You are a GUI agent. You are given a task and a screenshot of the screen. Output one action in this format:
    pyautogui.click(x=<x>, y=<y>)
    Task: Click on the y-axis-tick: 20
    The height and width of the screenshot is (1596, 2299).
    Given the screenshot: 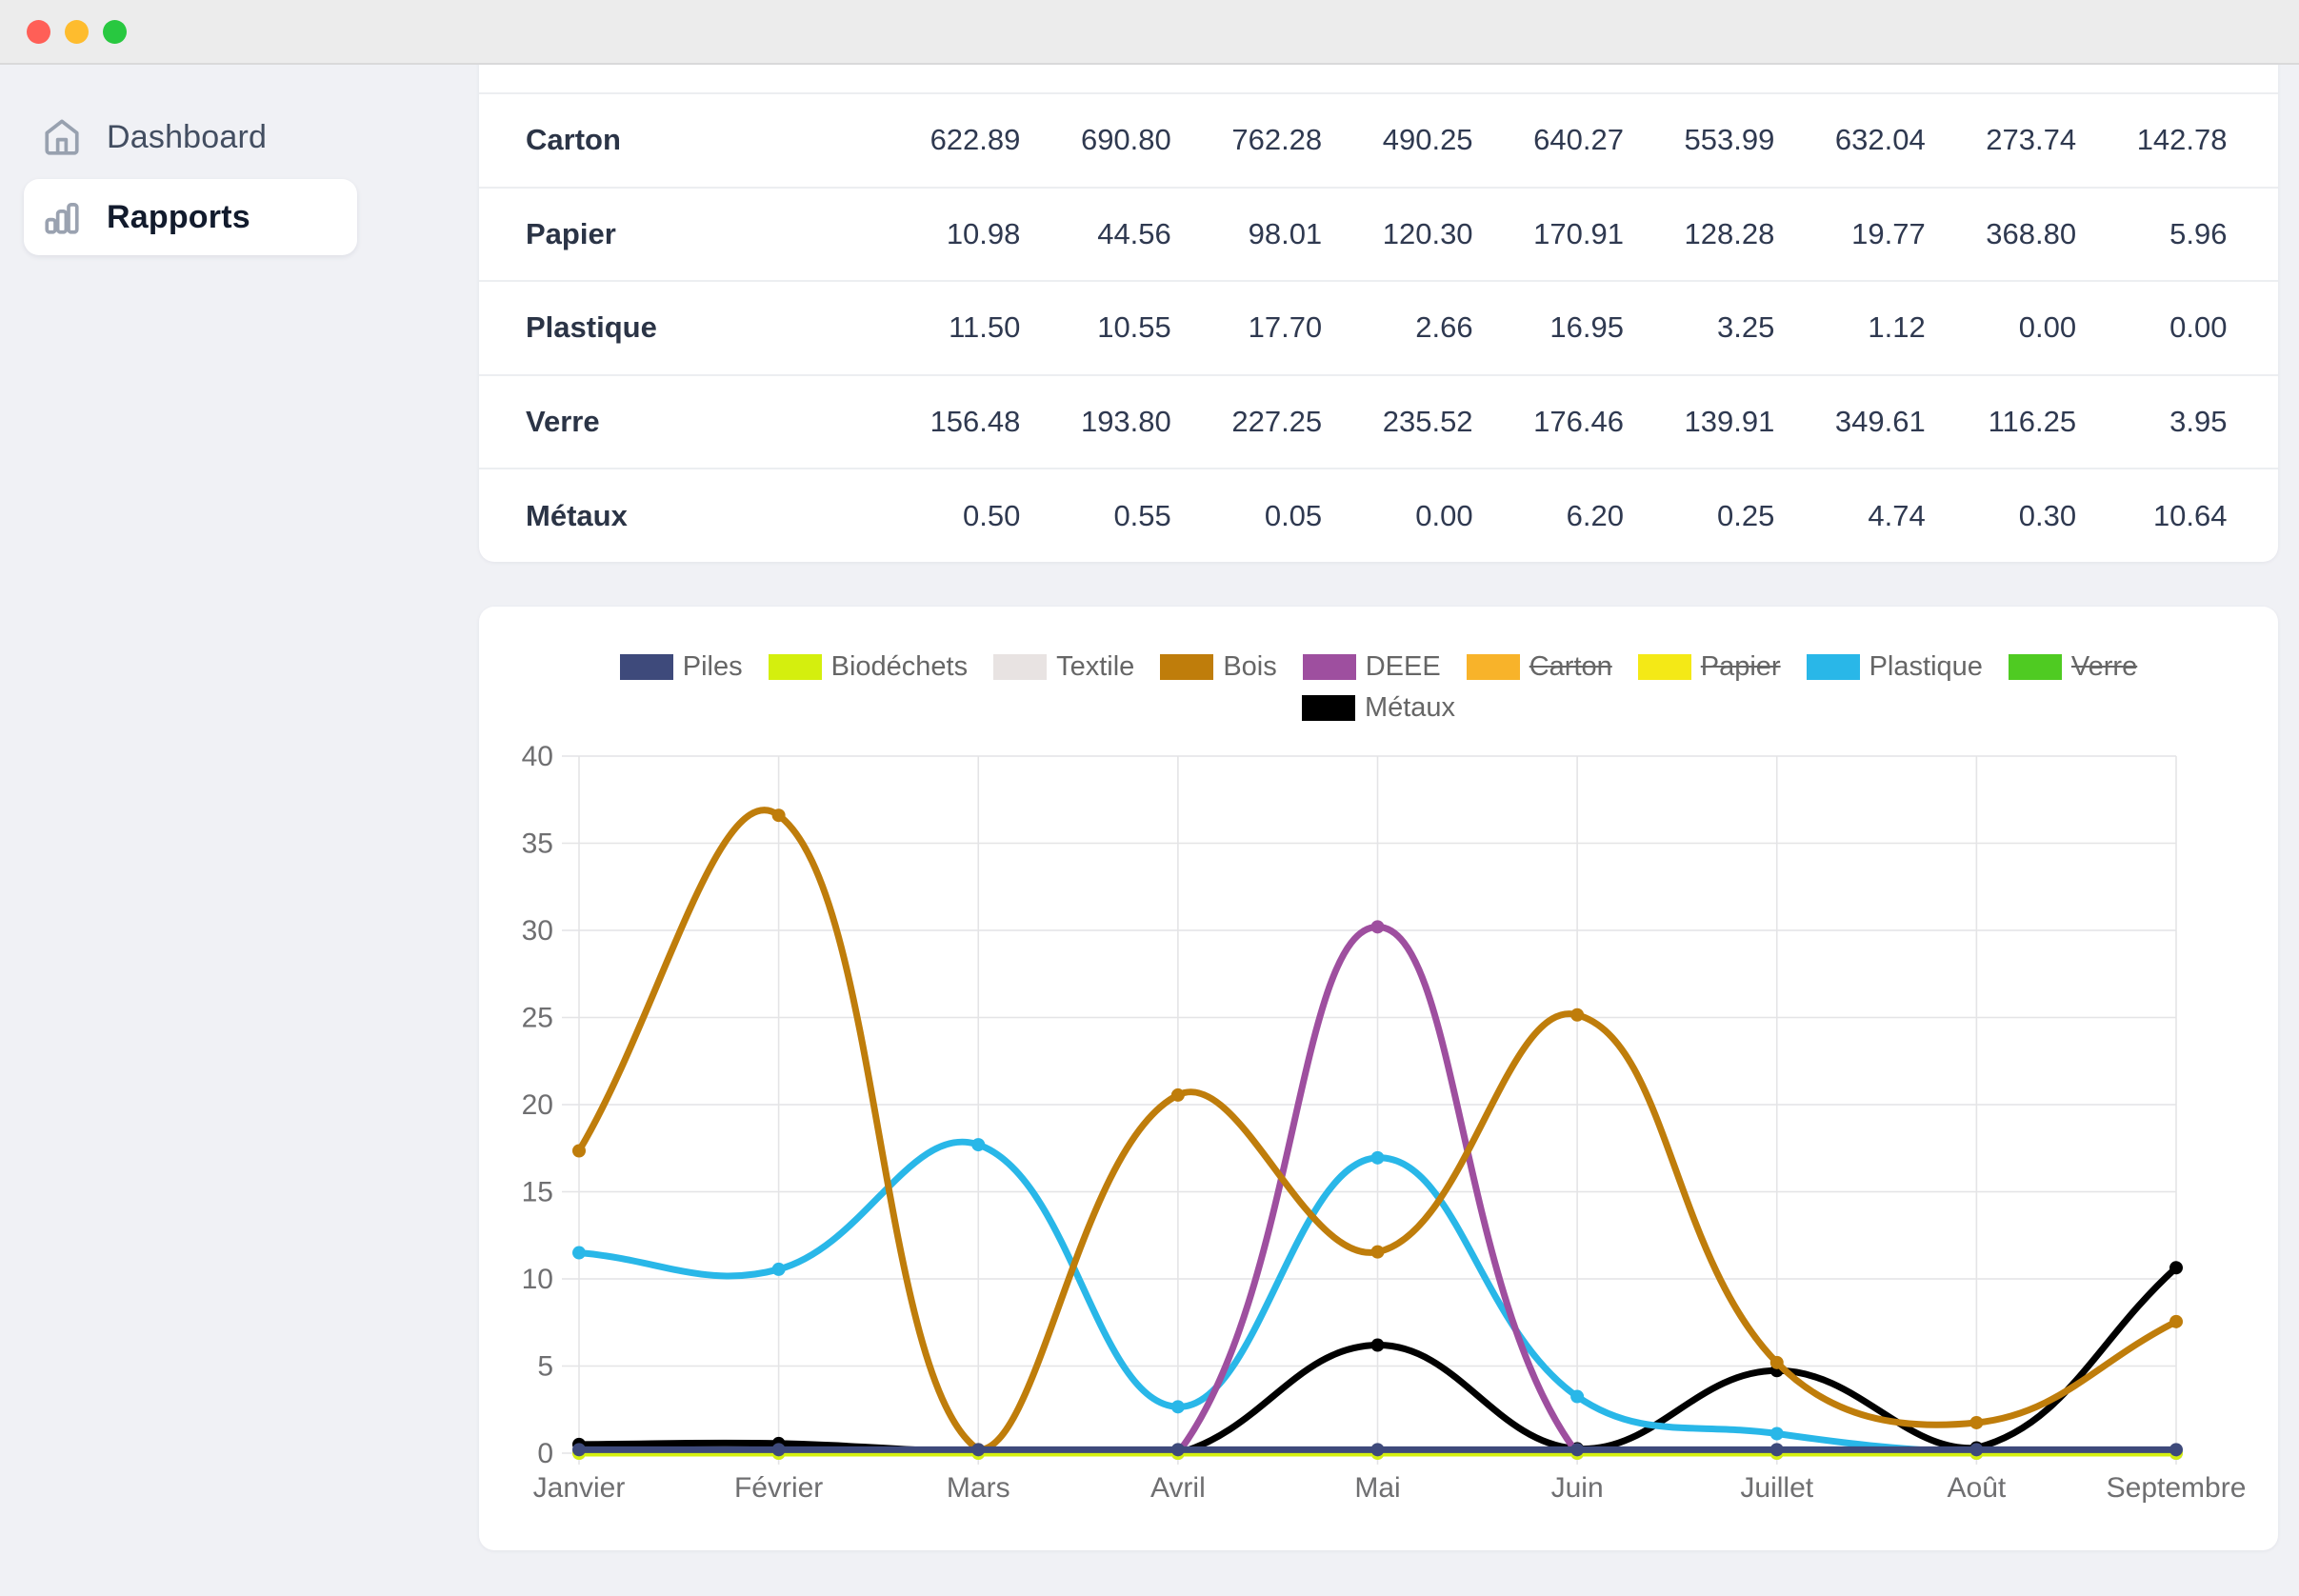 What is the action you would take?
    pyautogui.click(x=538, y=1105)
    